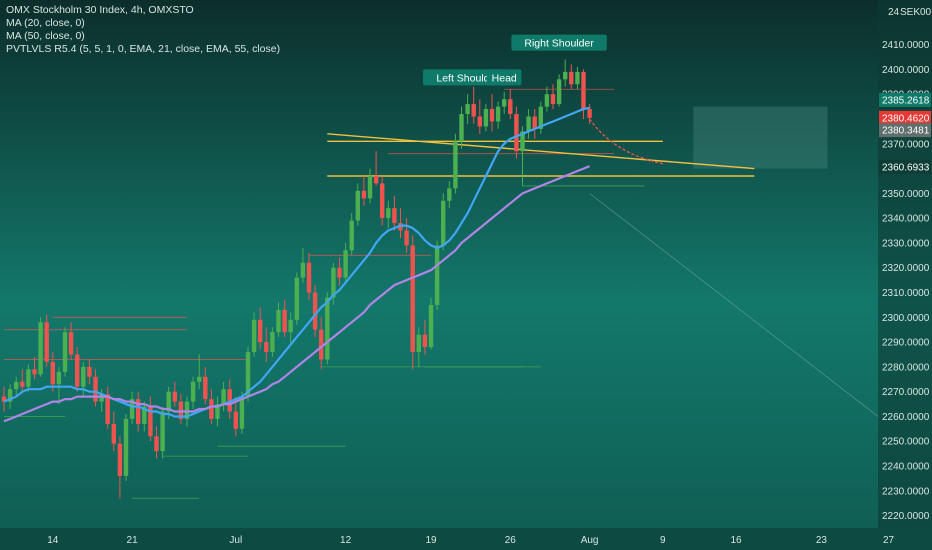 The image size is (932, 550). What do you see at coordinates (906, 343) in the screenshot?
I see `y-tick-label-12: 2290.0000` at bounding box center [906, 343].